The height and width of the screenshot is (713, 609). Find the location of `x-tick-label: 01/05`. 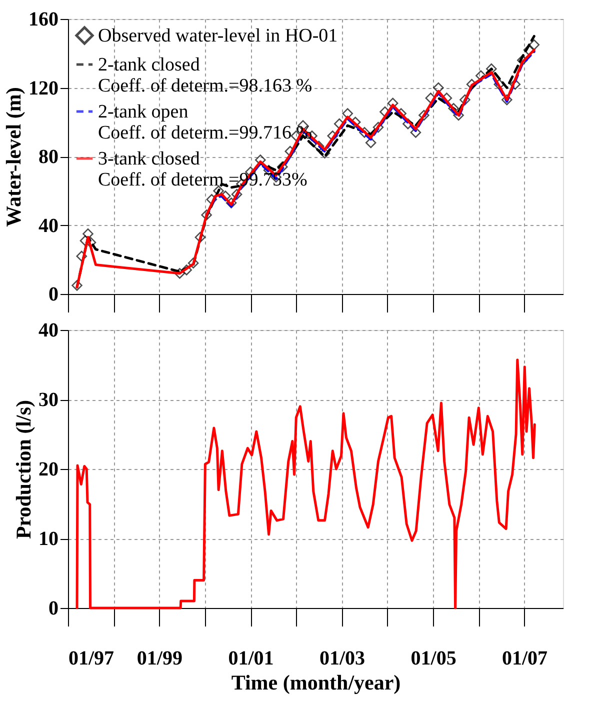

x-tick-label: 01/05 is located at coordinates (433, 659).